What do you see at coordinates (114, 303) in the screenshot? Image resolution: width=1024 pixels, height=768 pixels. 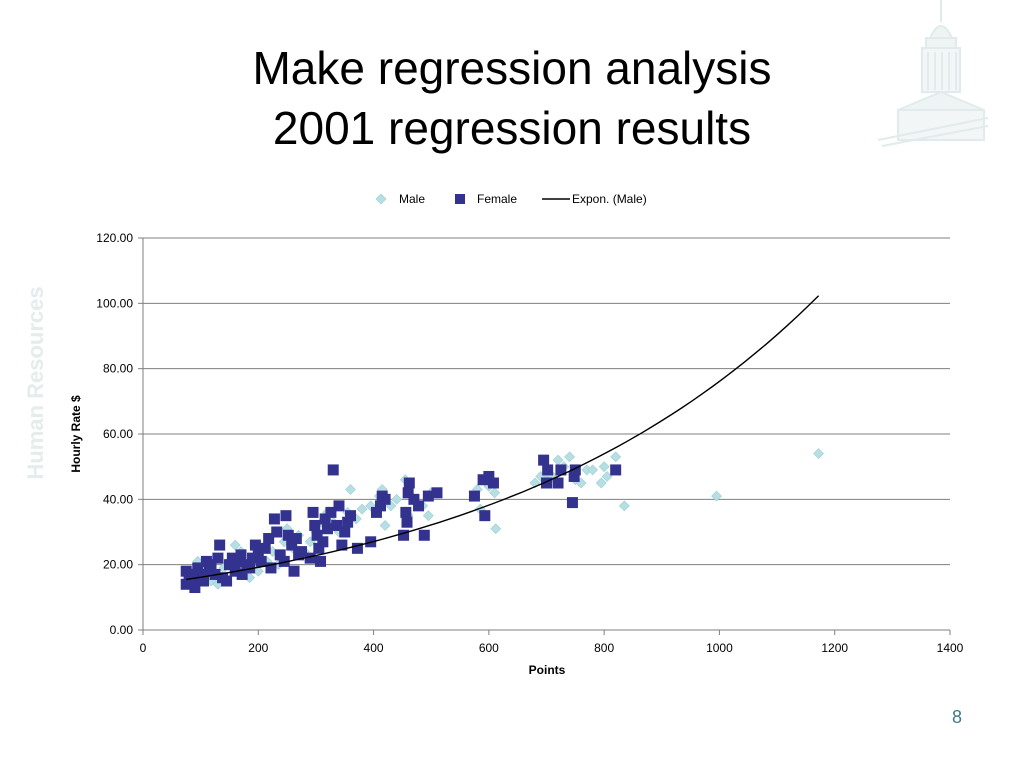 I see `y-tick-label: 100.00` at bounding box center [114, 303].